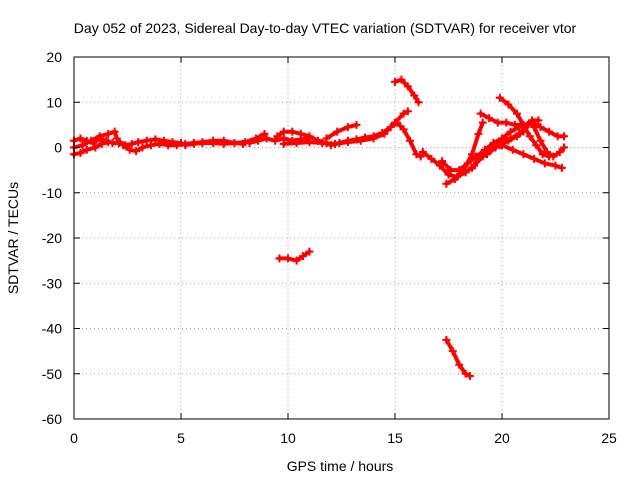 The width and height of the screenshot is (640, 480). I want to click on y-tick-label: -50, so click(52, 374).